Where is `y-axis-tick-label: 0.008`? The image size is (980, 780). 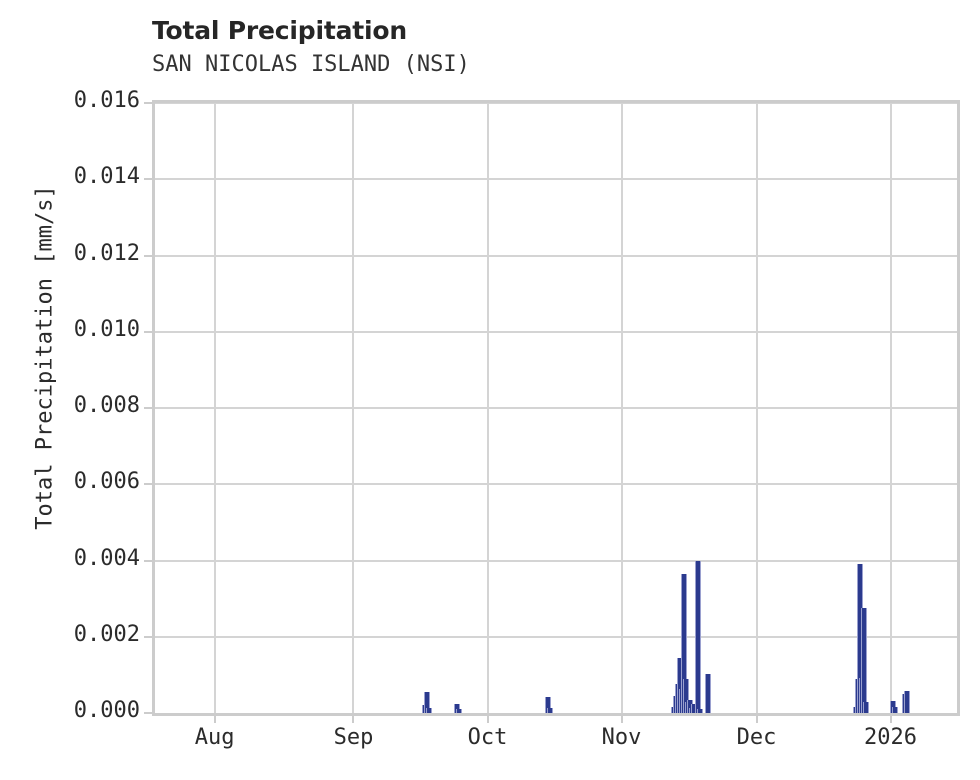
y-axis-tick-label: 0.008 is located at coordinates (106, 405).